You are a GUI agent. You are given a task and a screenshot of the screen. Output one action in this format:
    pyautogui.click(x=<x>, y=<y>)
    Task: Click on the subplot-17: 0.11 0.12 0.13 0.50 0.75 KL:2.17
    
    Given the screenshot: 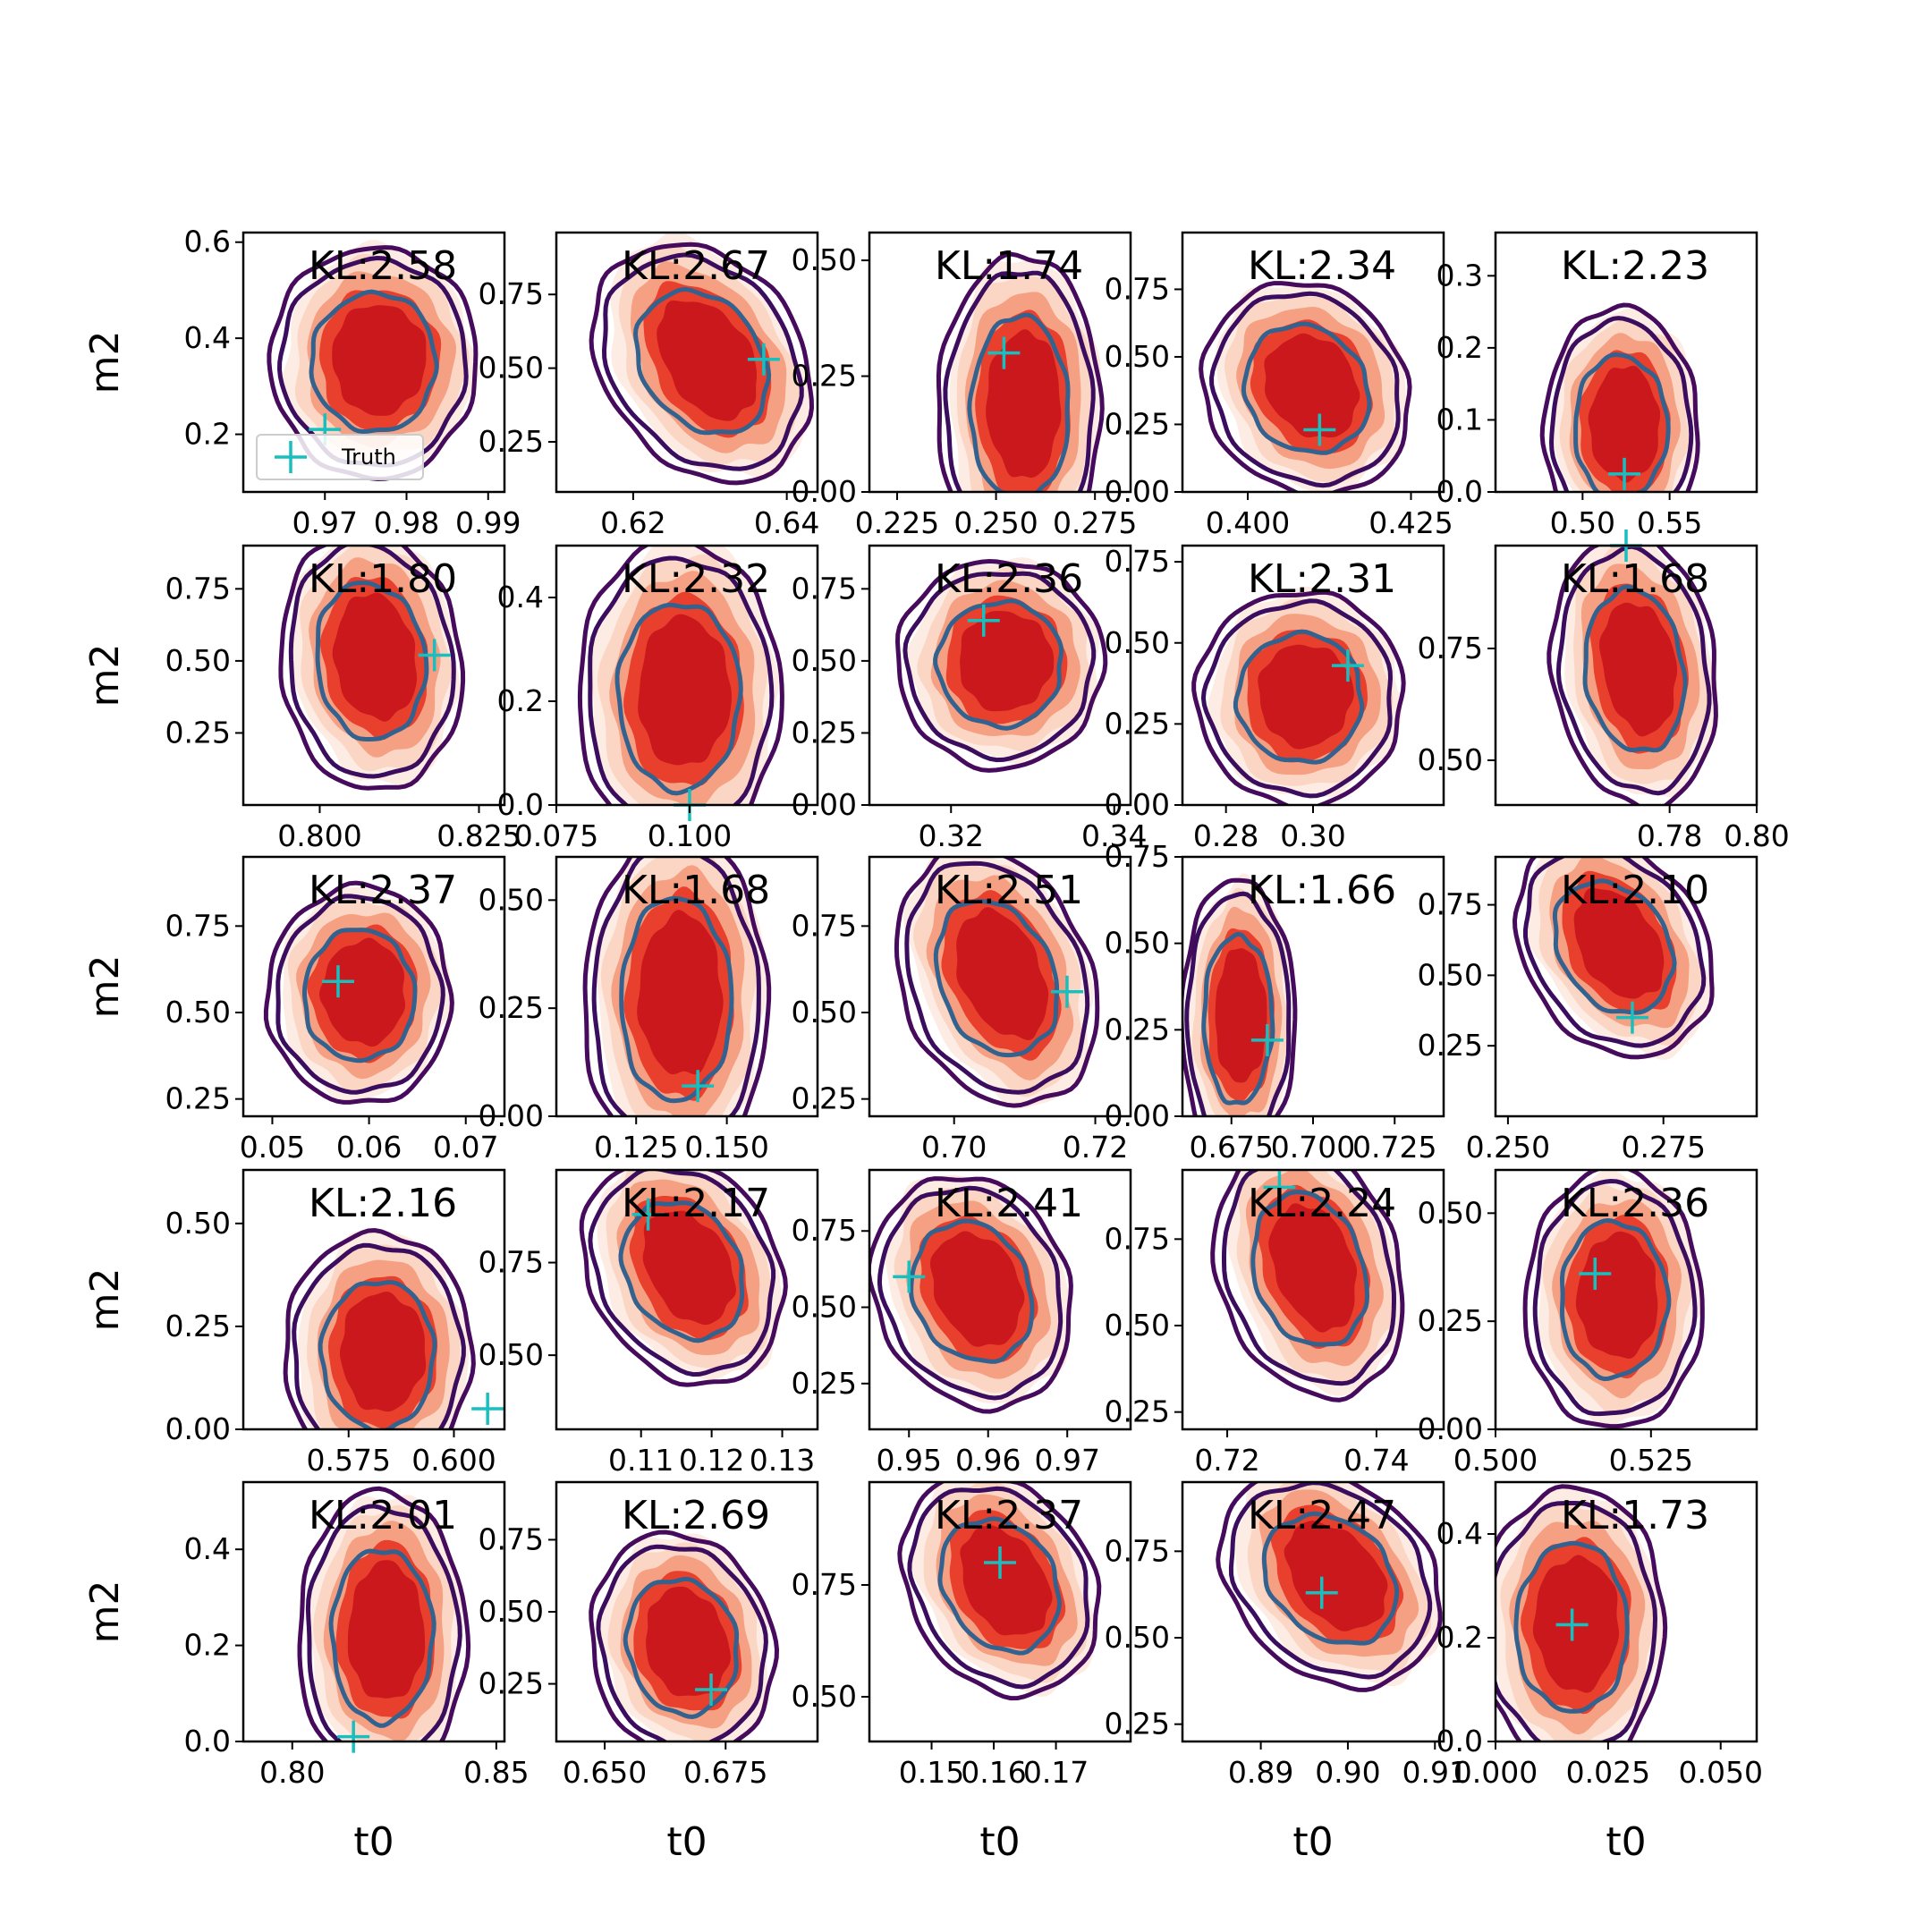 What is the action you would take?
    pyautogui.click(x=649, y=1323)
    